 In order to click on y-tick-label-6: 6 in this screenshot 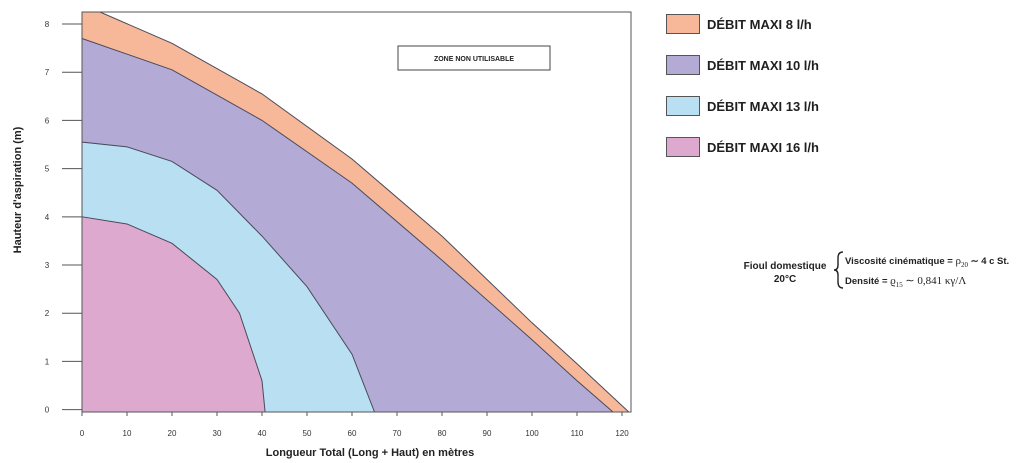, I will do `click(47, 120)`.